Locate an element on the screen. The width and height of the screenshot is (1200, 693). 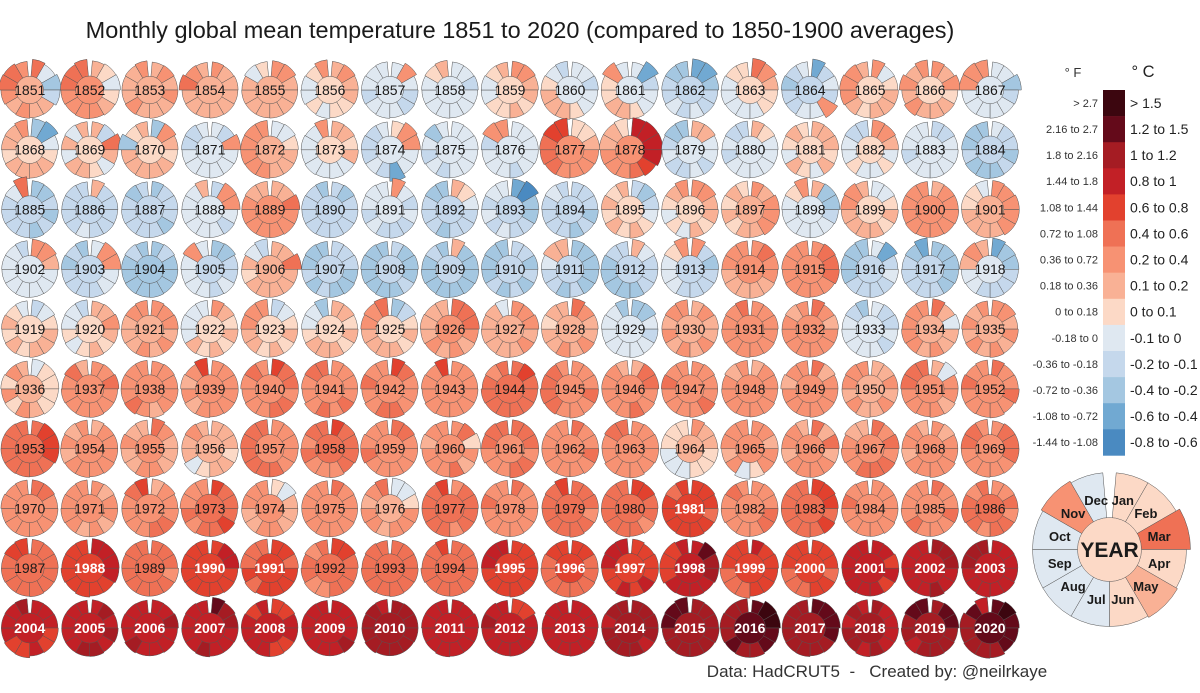
svg-text: 1891 is located at coordinates (389, 210).